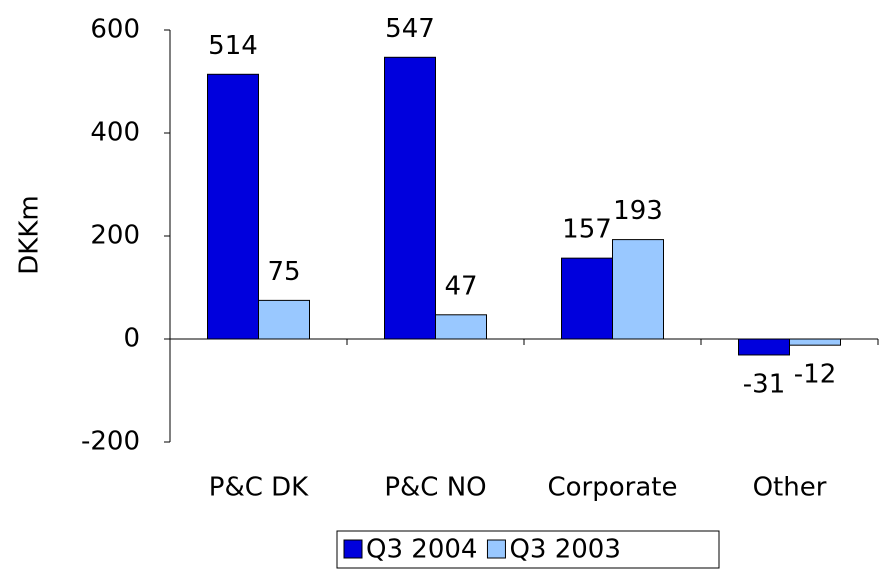  Describe the element at coordinates (233, 46) in the screenshot. I see `data-label: 514` at that location.